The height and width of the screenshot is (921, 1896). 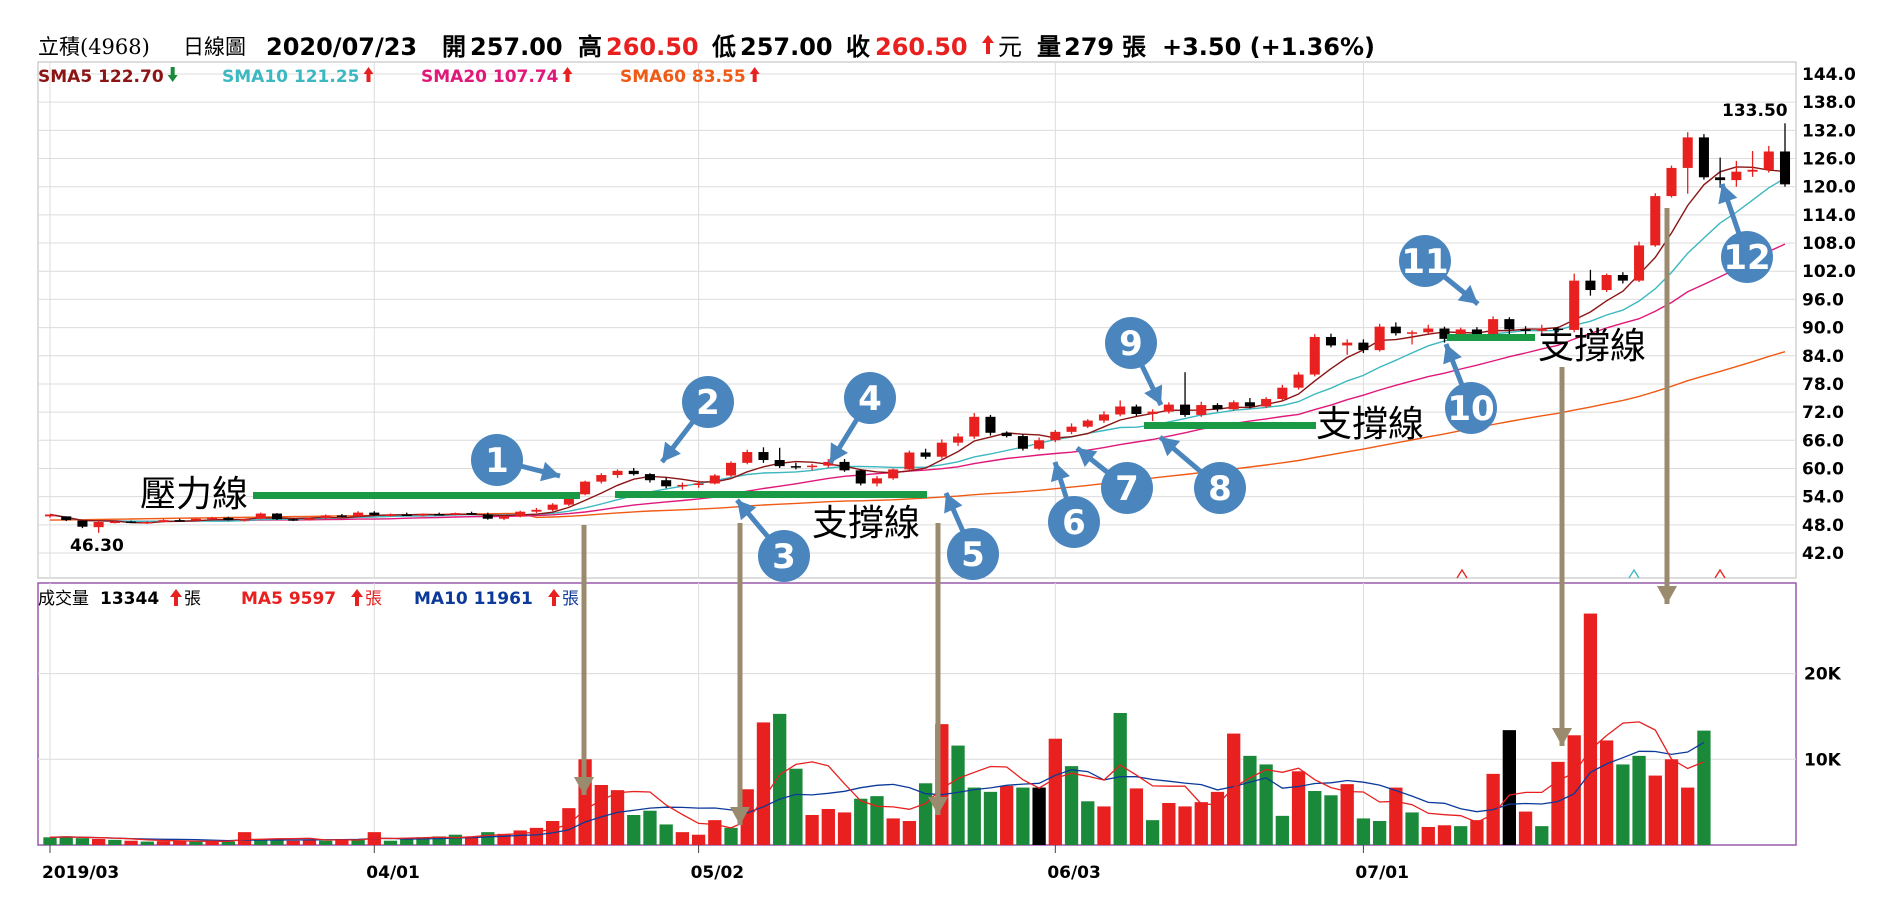 What do you see at coordinates (550, 471) in the screenshot?
I see `callout-arrow-1-head` at bounding box center [550, 471].